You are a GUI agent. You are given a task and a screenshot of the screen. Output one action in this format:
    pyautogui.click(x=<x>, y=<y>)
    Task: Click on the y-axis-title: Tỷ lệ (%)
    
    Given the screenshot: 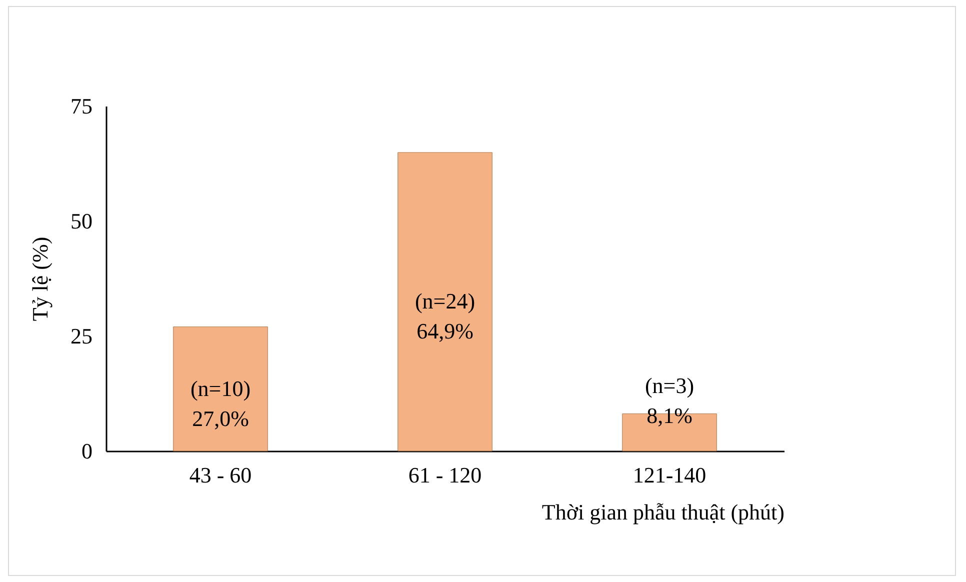 What is the action you would take?
    pyautogui.click(x=40, y=279)
    